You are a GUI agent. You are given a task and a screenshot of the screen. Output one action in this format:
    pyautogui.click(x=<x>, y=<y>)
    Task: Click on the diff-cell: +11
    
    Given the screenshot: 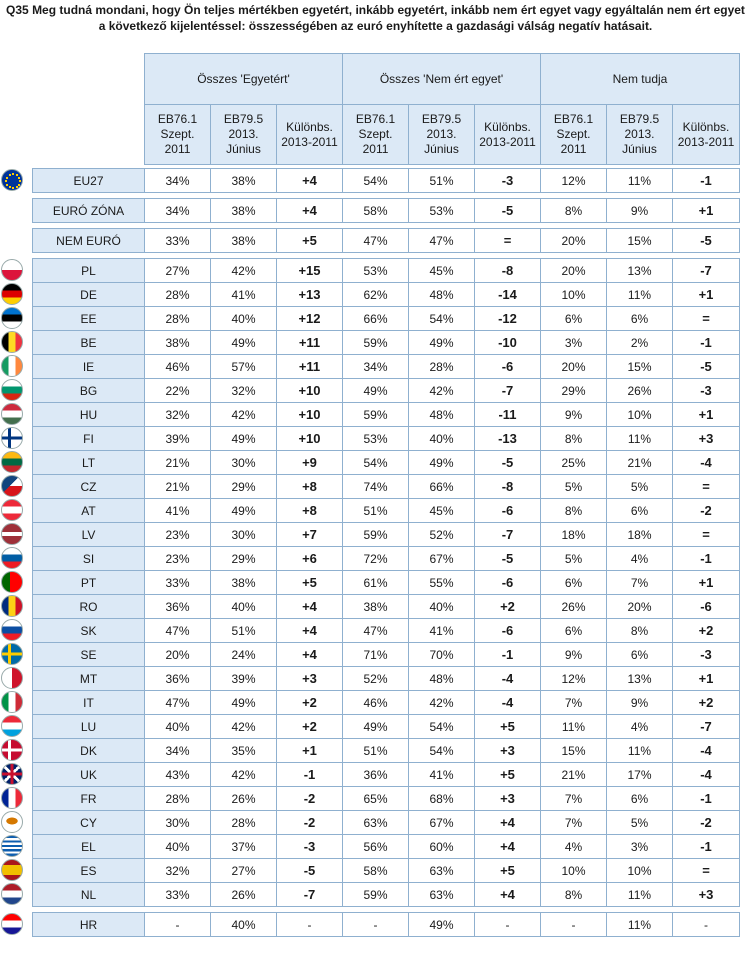 What is the action you would take?
    pyautogui.click(x=309, y=366)
    